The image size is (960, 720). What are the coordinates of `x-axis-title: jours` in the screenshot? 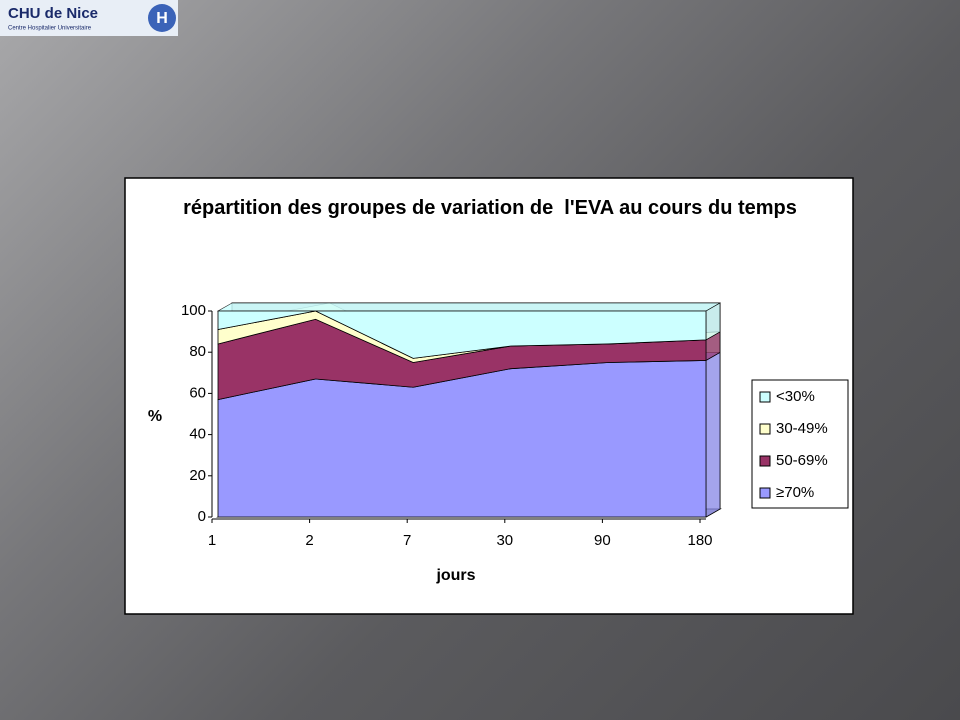 It's located at (455, 575).